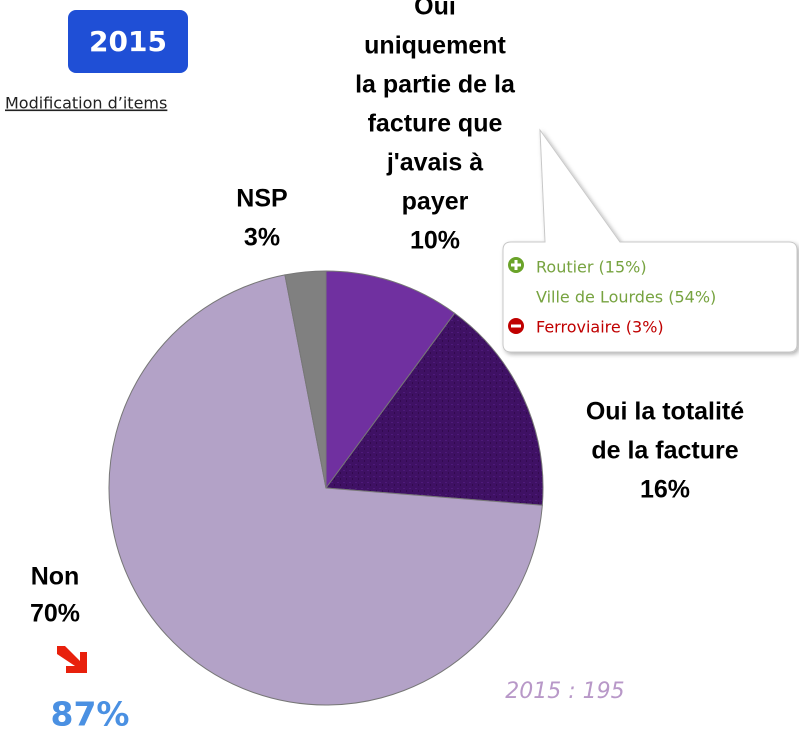  What do you see at coordinates (600, 327) in the screenshot?
I see `callout-minus: Ferroviaire (3%)` at bounding box center [600, 327].